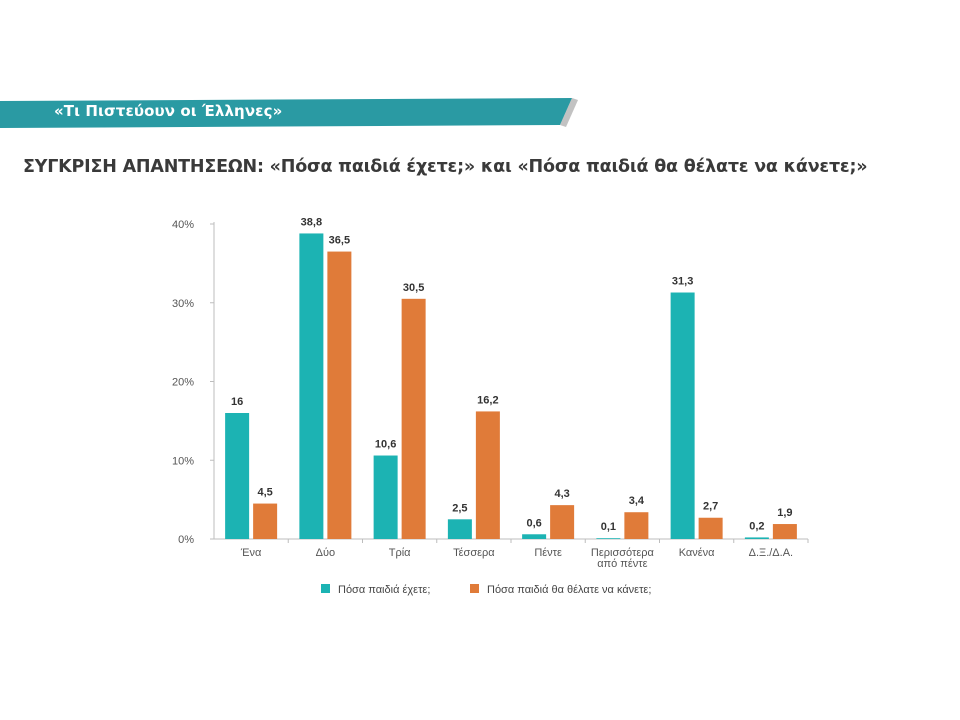  What do you see at coordinates (771, 553) in the screenshot?
I see `category-label: Δ.Ξ./Δ.Α.` at bounding box center [771, 553].